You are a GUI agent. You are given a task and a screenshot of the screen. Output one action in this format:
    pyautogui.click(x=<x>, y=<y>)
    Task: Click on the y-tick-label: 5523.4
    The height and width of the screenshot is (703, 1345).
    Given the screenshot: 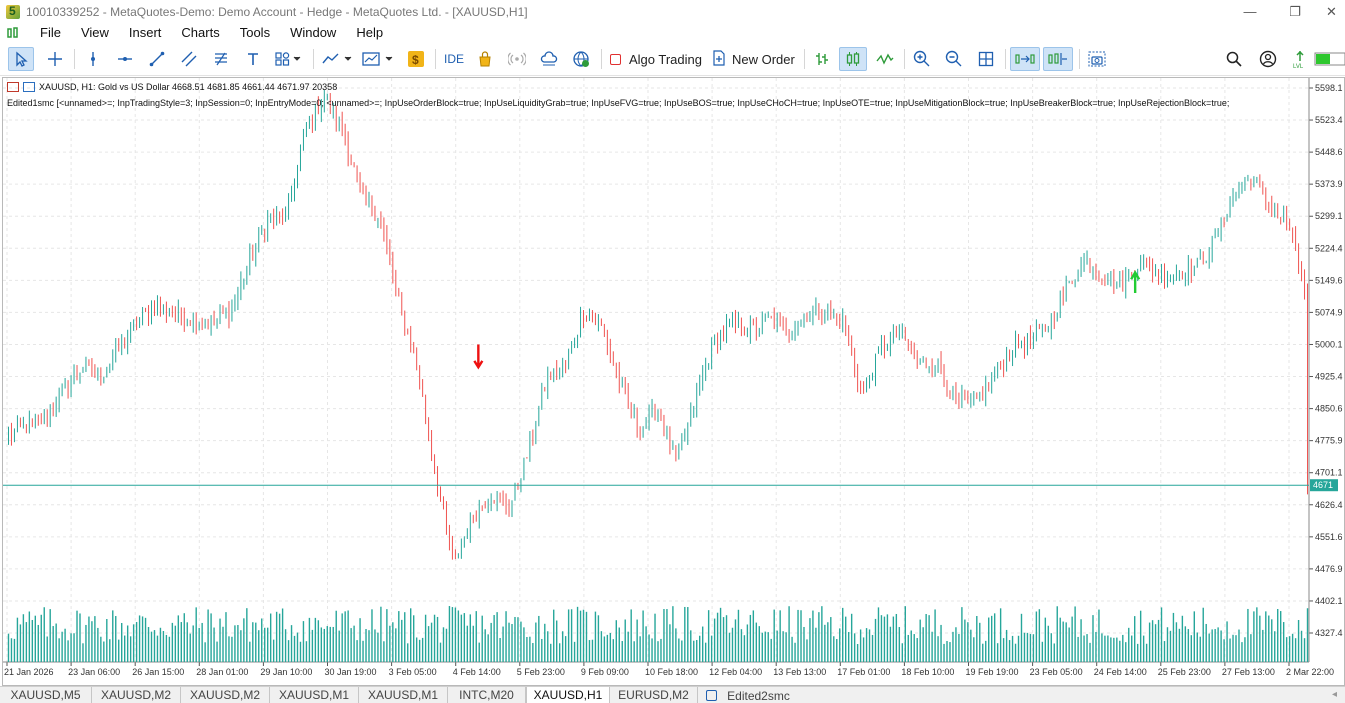 What is the action you would take?
    pyautogui.click(x=1329, y=120)
    